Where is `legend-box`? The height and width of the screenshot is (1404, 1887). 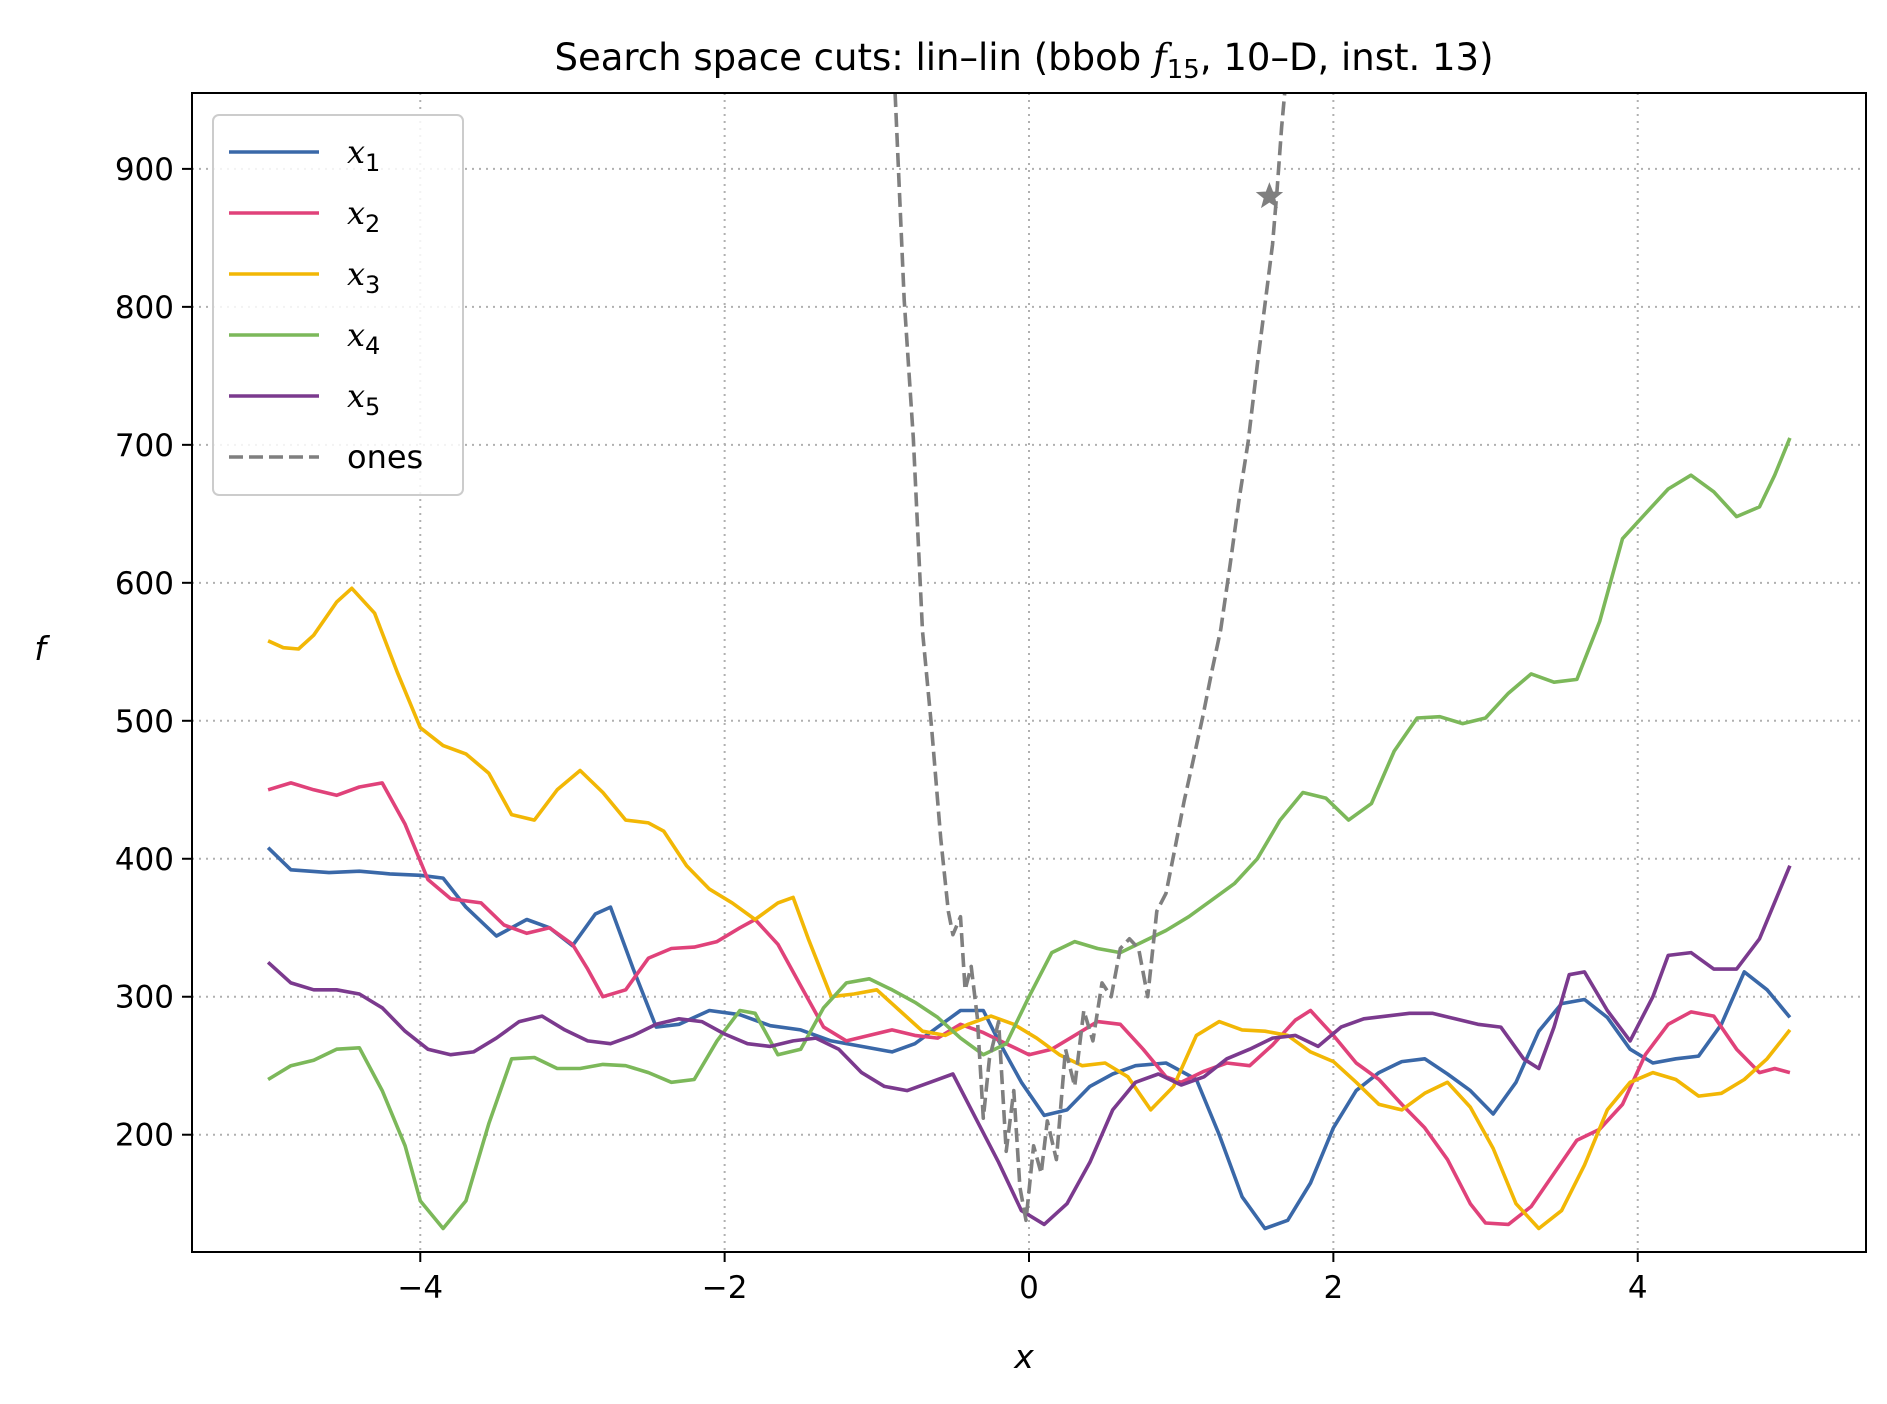
legend-box is located at coordinates (338, 305).